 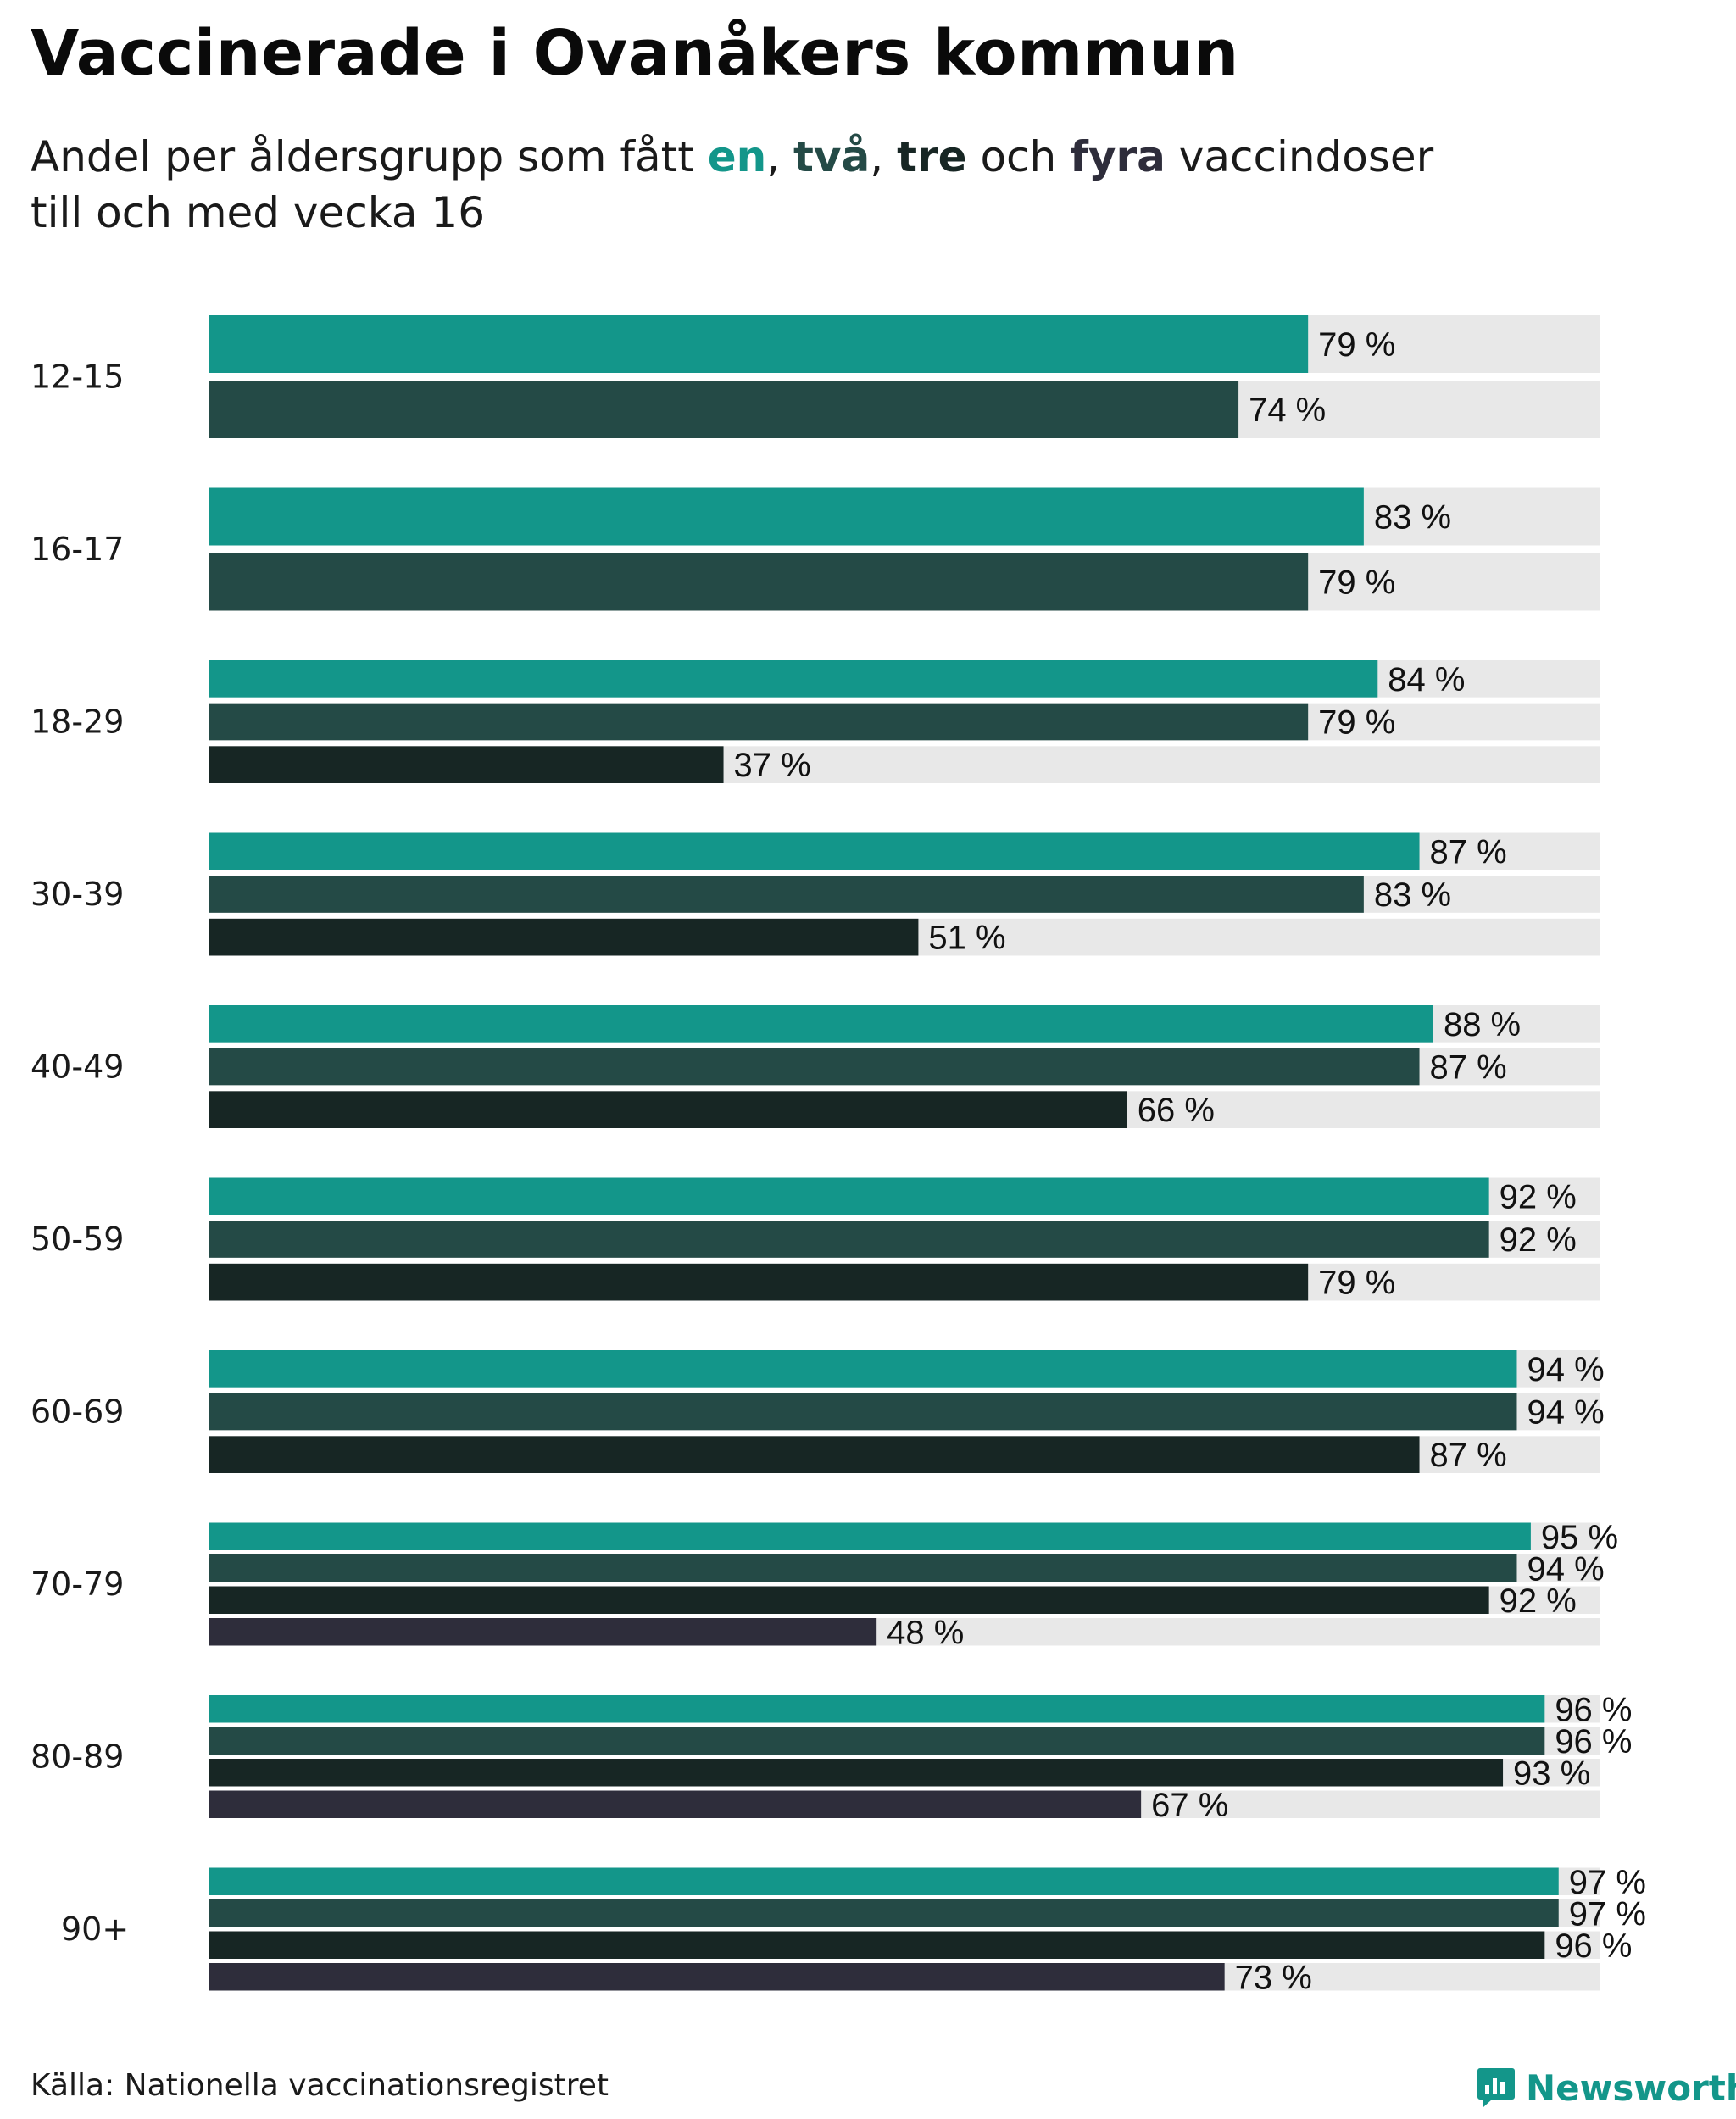 I want to click on group-label: 60-69, so click(x=77, y=1412).